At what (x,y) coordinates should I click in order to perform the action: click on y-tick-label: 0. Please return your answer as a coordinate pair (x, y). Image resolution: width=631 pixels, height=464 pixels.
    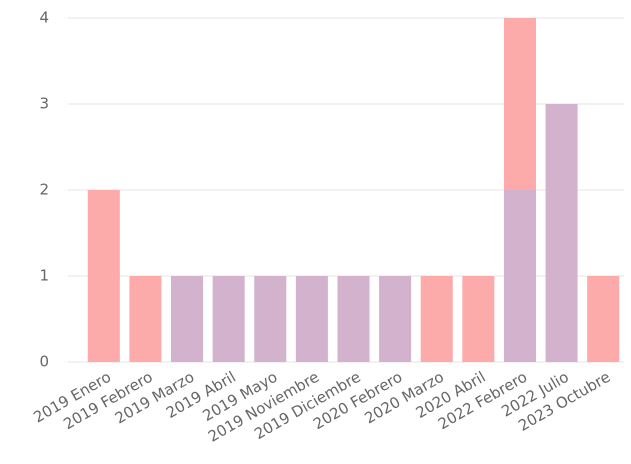
    Looking at the image, I should click on (44, 362).